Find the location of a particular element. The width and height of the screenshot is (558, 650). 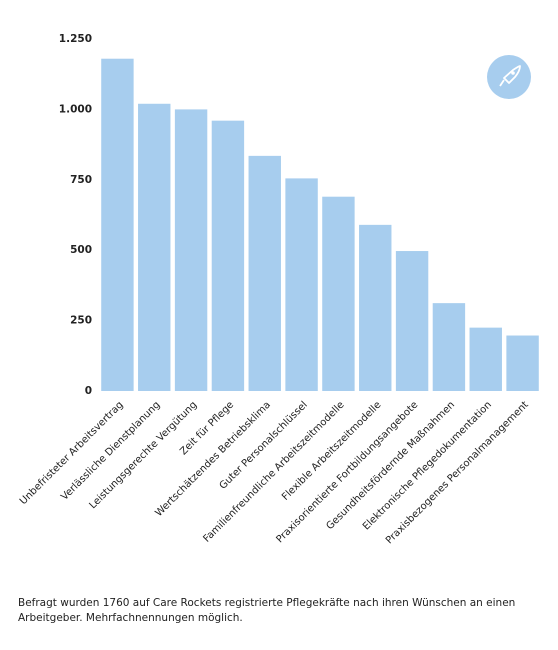

x-tick-label: Gesundheitsfördernde Maßnahmen is located at coordinates (390, 465).